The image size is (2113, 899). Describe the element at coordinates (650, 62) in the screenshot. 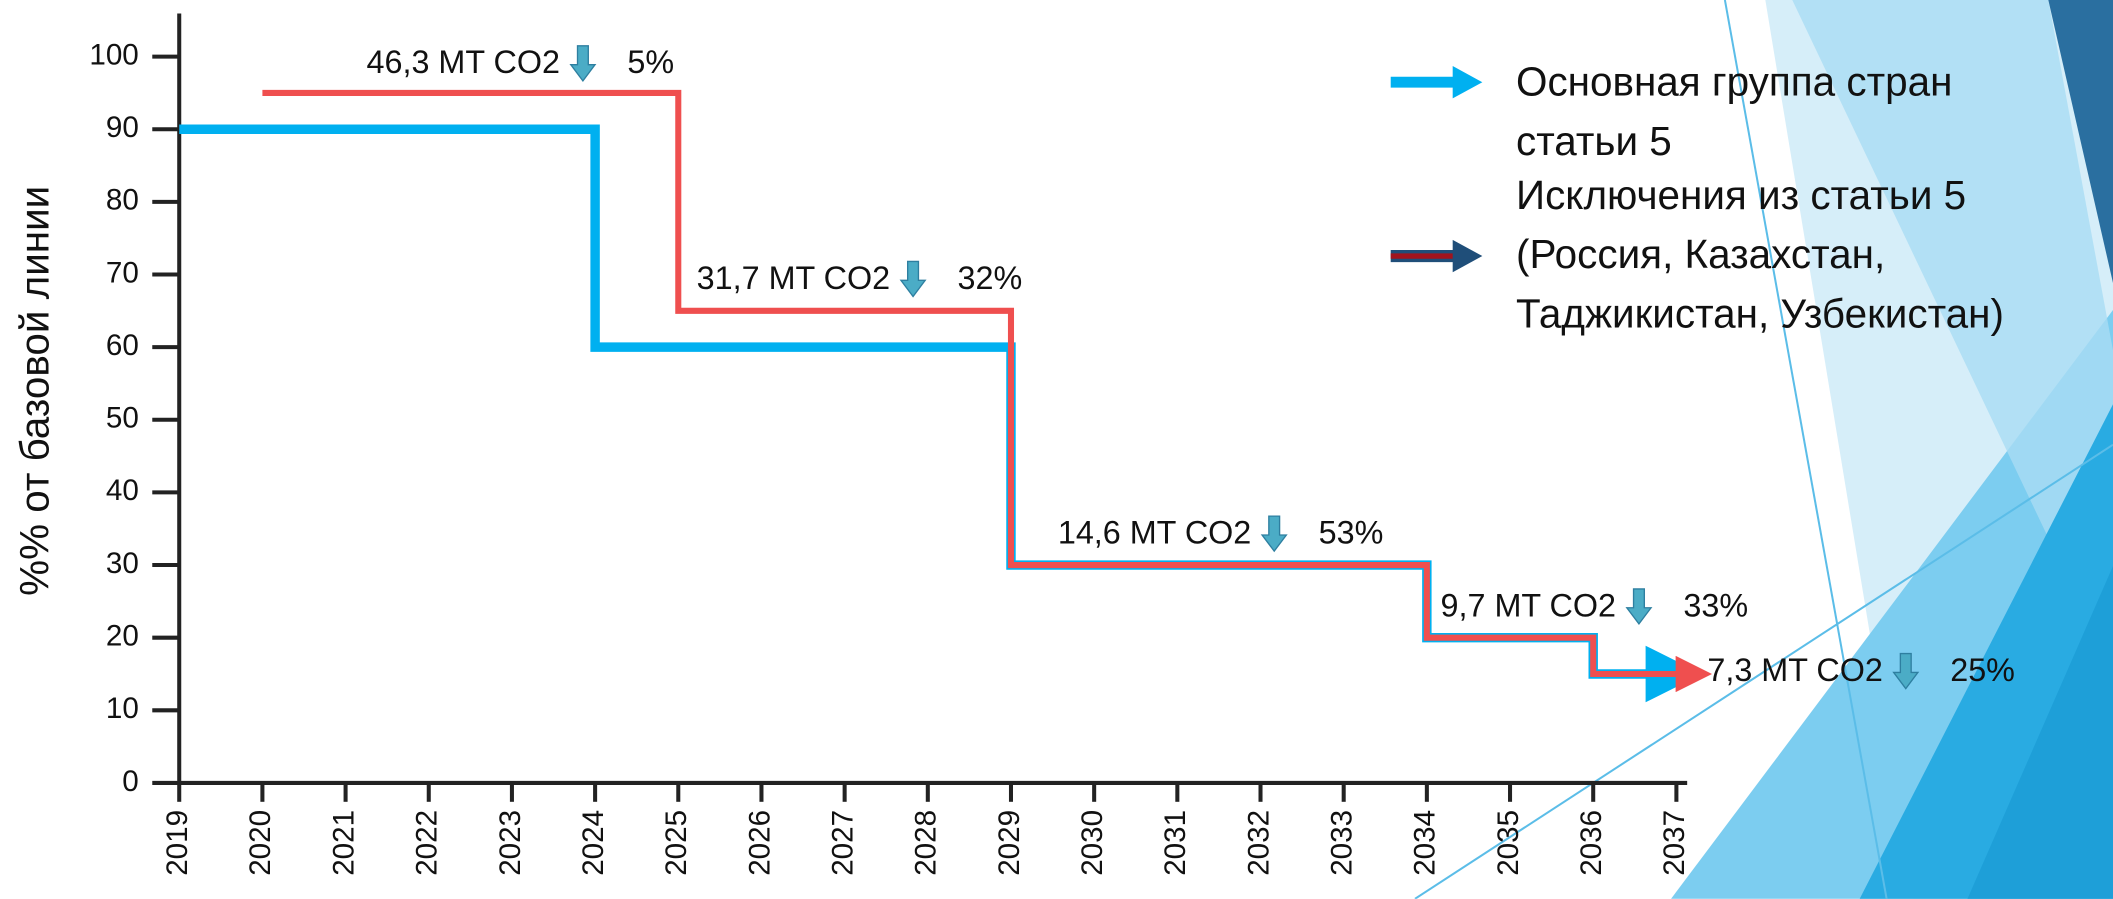

I see `annotation-change: 5%` at that location.